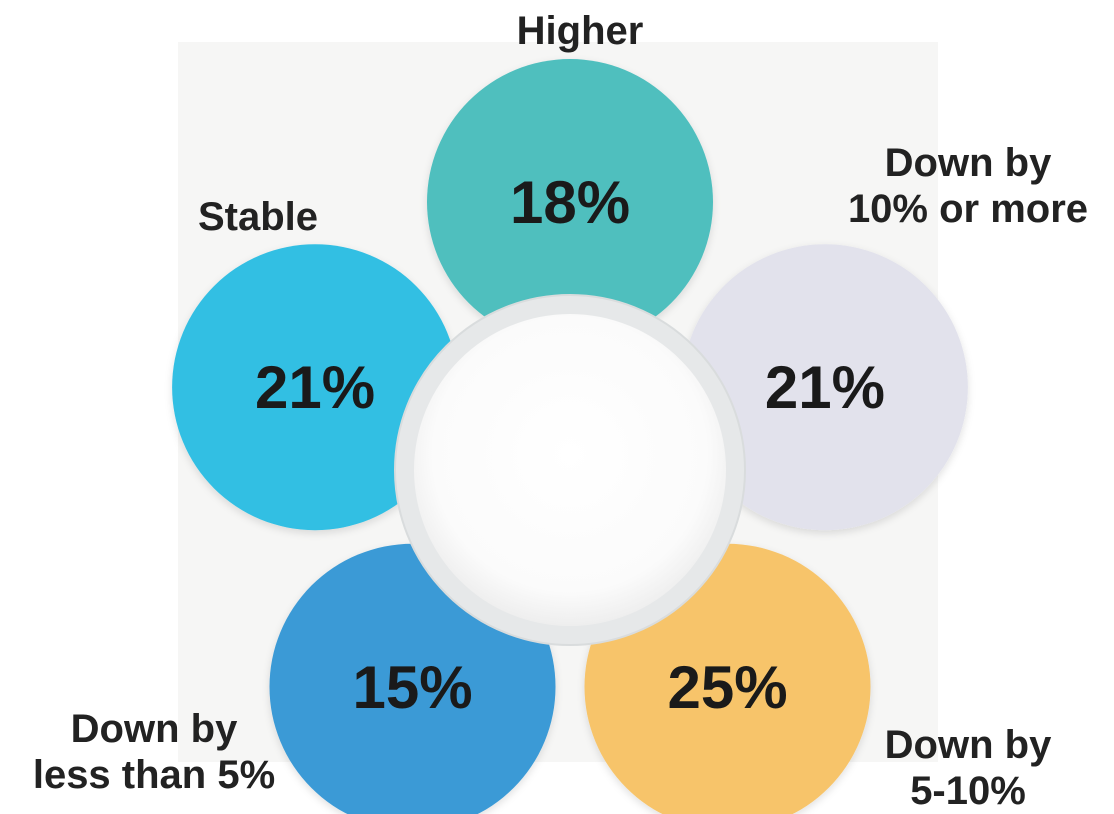 This screenshot has width=1114, height=814. I want to click on petal-down-10-or-more, so click(824, 387).